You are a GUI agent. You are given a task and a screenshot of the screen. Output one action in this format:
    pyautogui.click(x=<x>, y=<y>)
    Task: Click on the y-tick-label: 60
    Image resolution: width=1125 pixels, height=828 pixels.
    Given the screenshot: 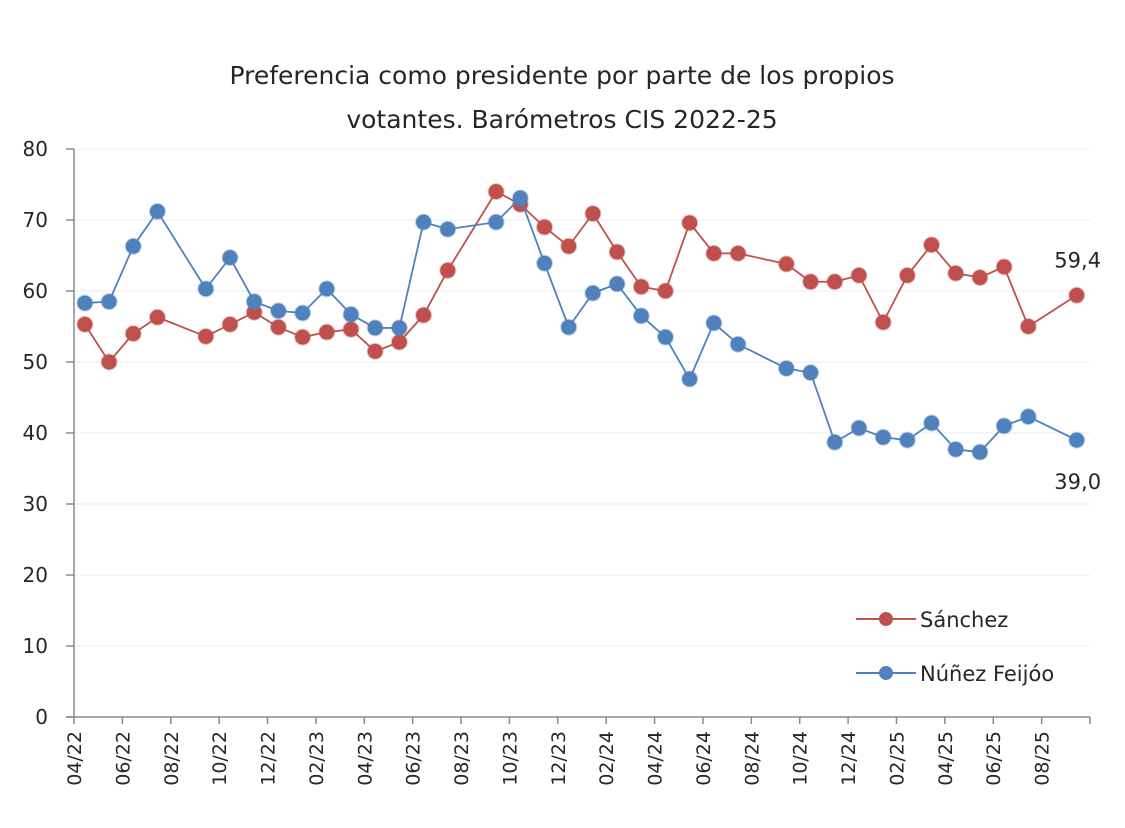 What is the action you would take?
    pyautogui.click(x=35, y=291)
    